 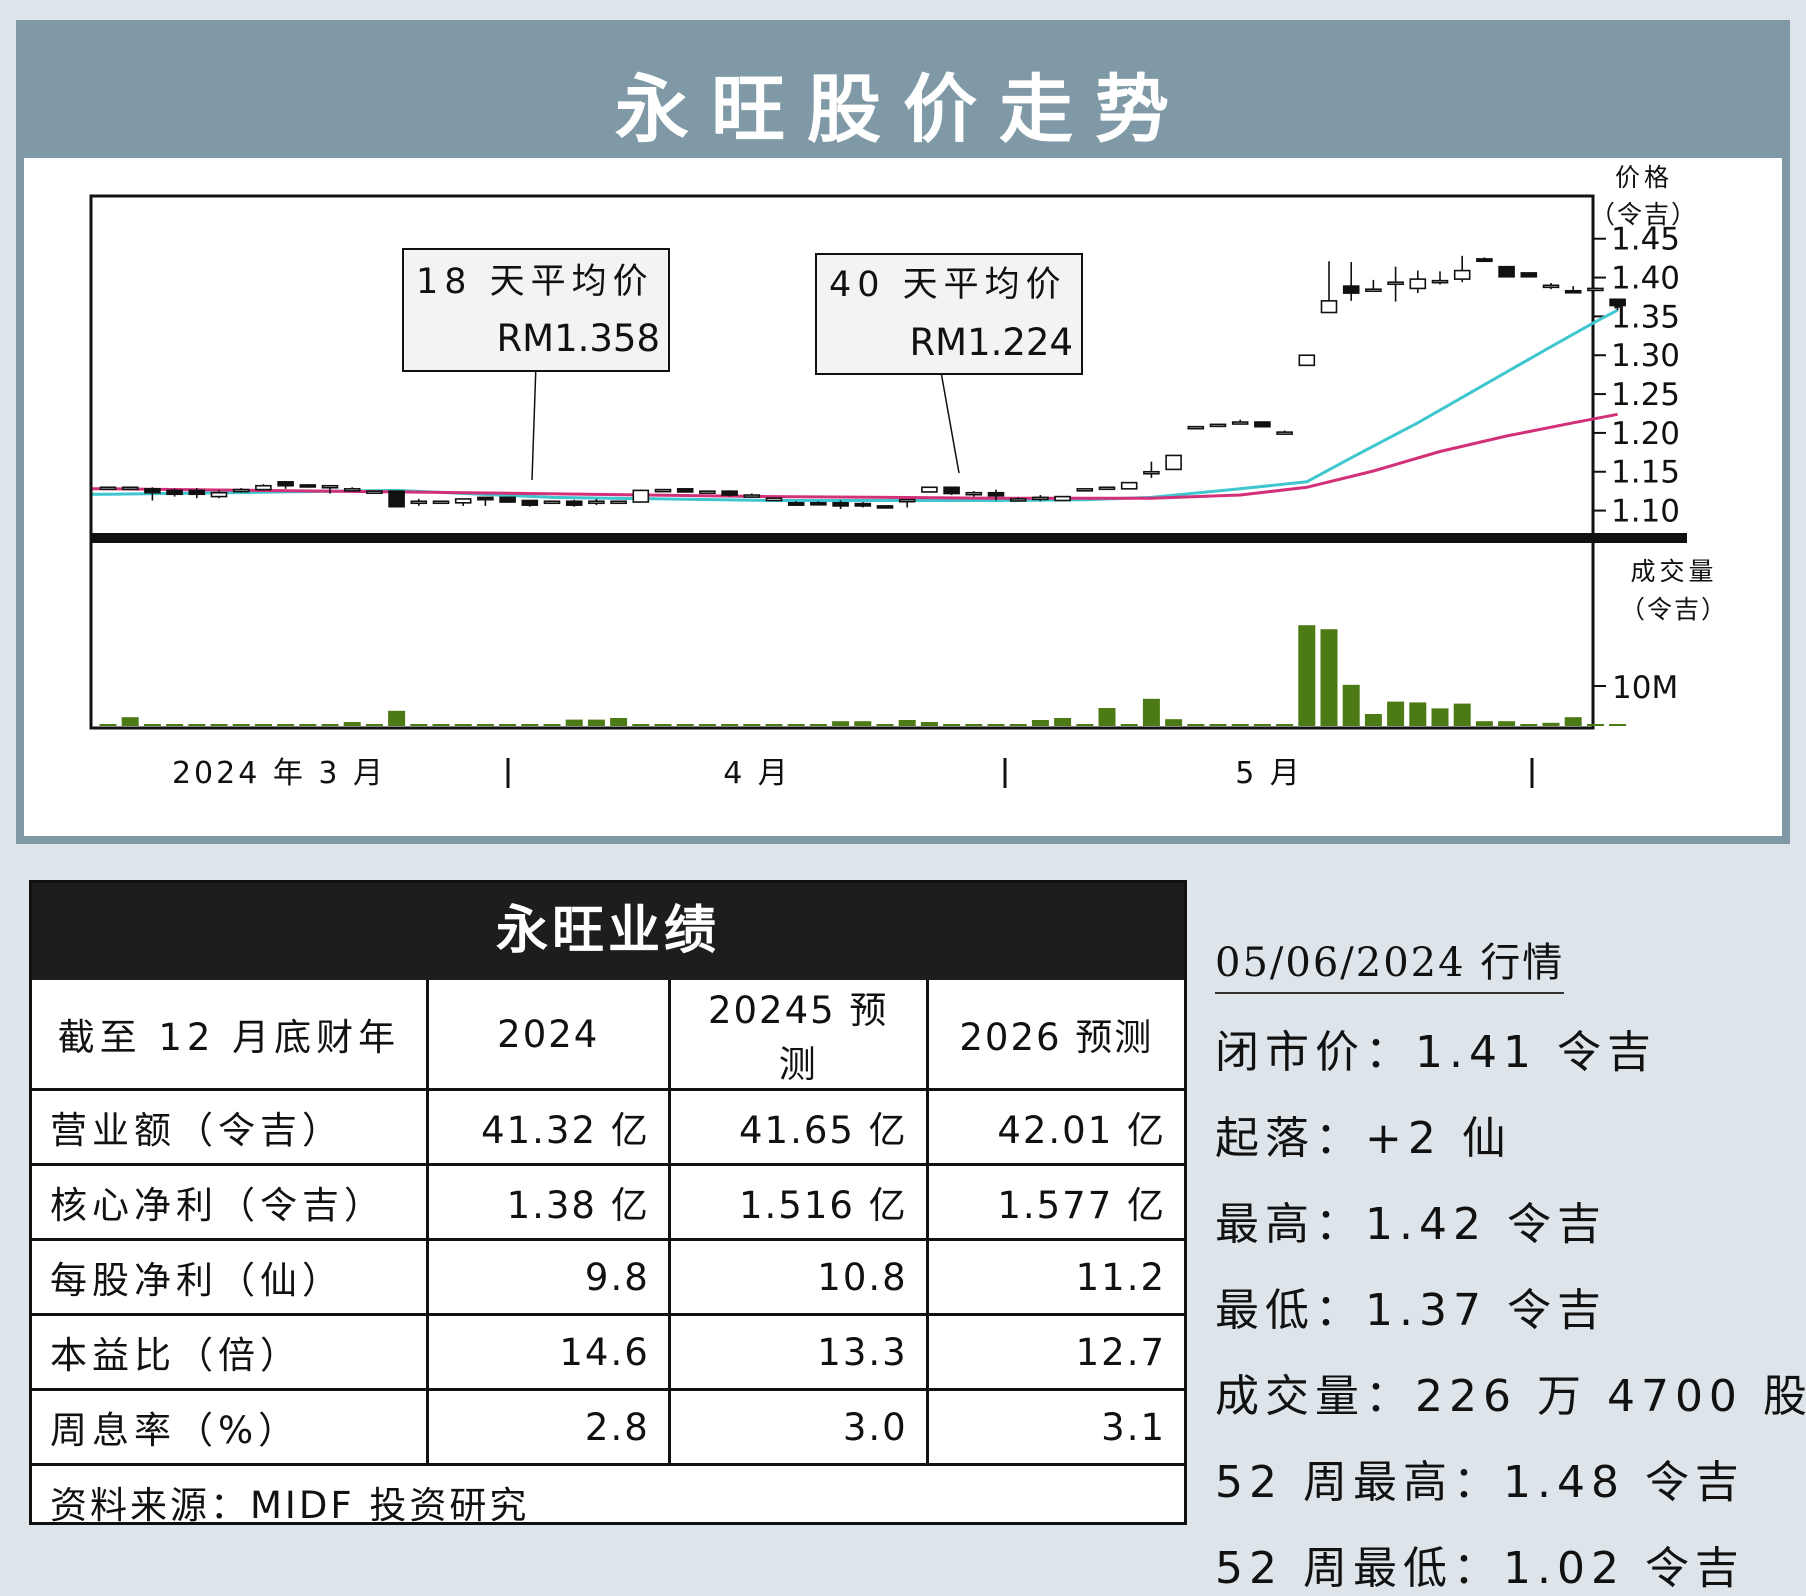 I want to click on week52-low: 52 周最低：1.02 令吉, so click(x=1480, y=1568).